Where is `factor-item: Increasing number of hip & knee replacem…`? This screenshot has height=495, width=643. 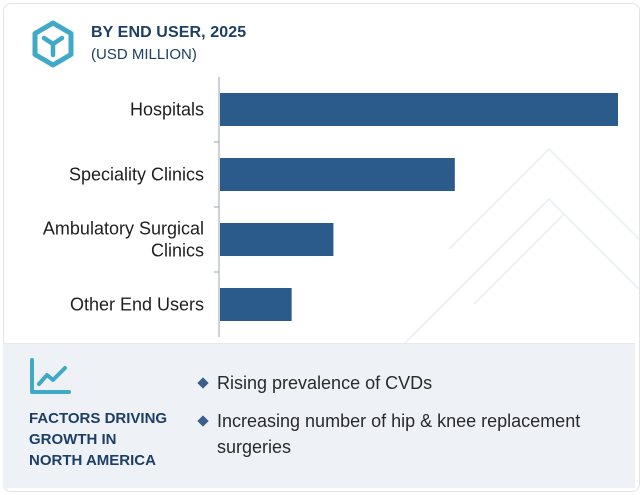
factor-item: Increasing number of hip & knee replacem… is located at coordinates (410, 434).